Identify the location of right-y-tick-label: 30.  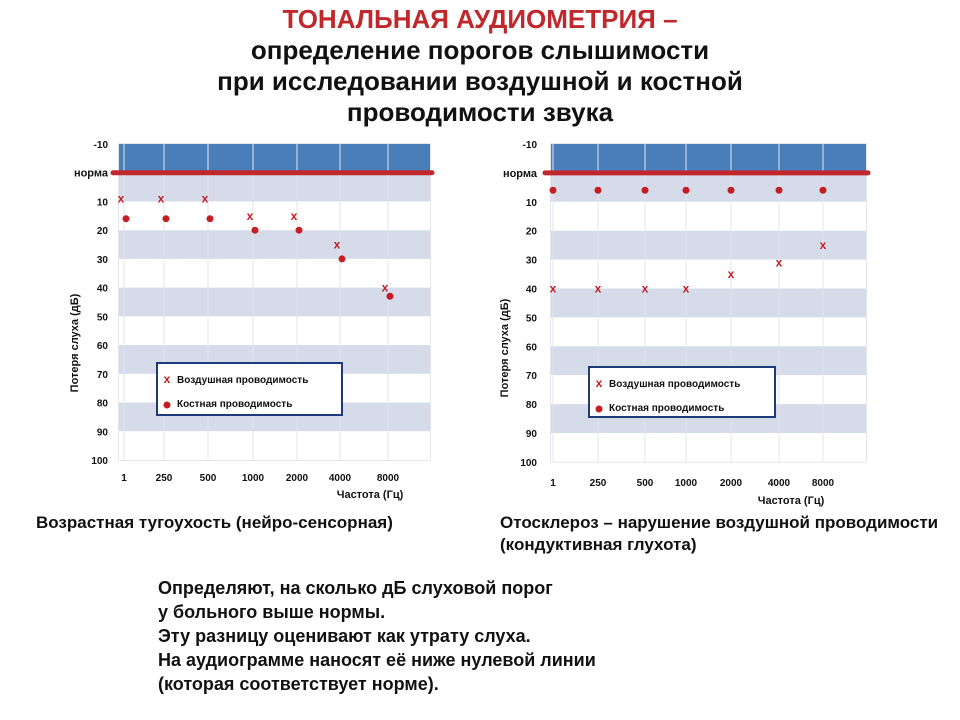
(532, 261).